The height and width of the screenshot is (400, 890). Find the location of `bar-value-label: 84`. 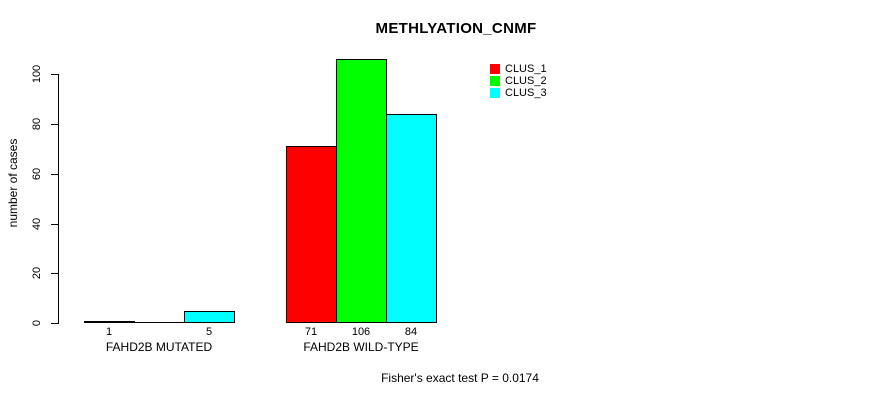

bar-value-label: 84 is located at coordinates (411, 332).